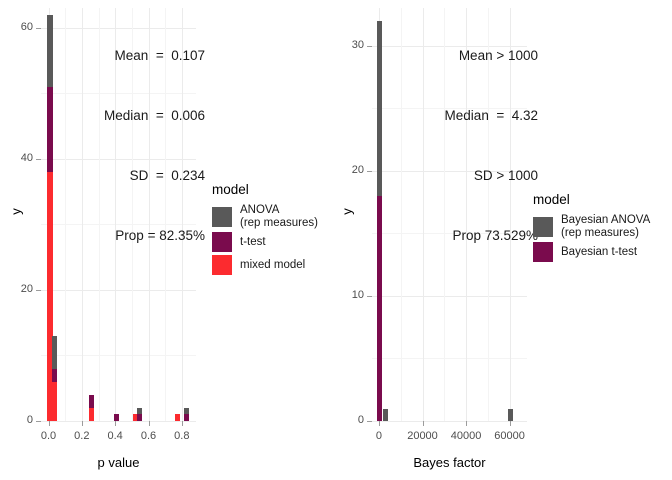  What do you see at coordinates (26, 157) in the screenshot?
I see `y-tick-label: 40` at bounding box center [26, 157].